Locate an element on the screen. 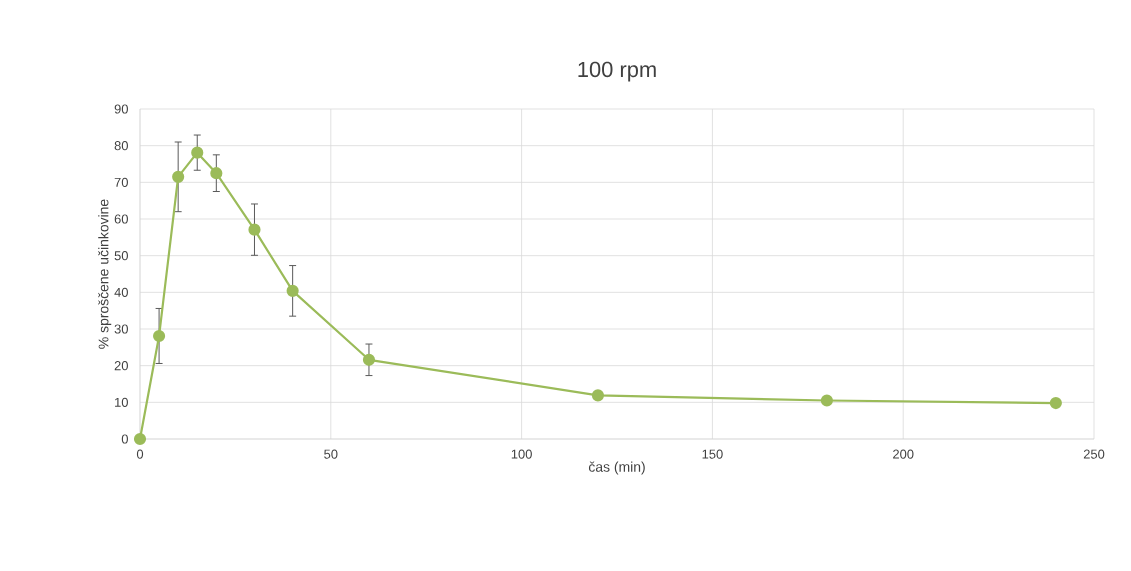  y-tick-label: 10 is located at coordinates (121, 402).